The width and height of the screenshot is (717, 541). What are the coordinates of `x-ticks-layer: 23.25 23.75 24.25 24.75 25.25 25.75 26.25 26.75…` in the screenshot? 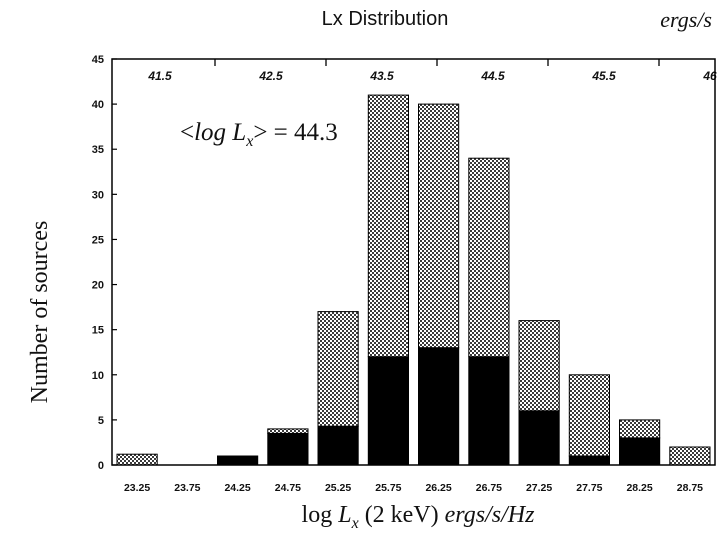 It's located at (413, 488).